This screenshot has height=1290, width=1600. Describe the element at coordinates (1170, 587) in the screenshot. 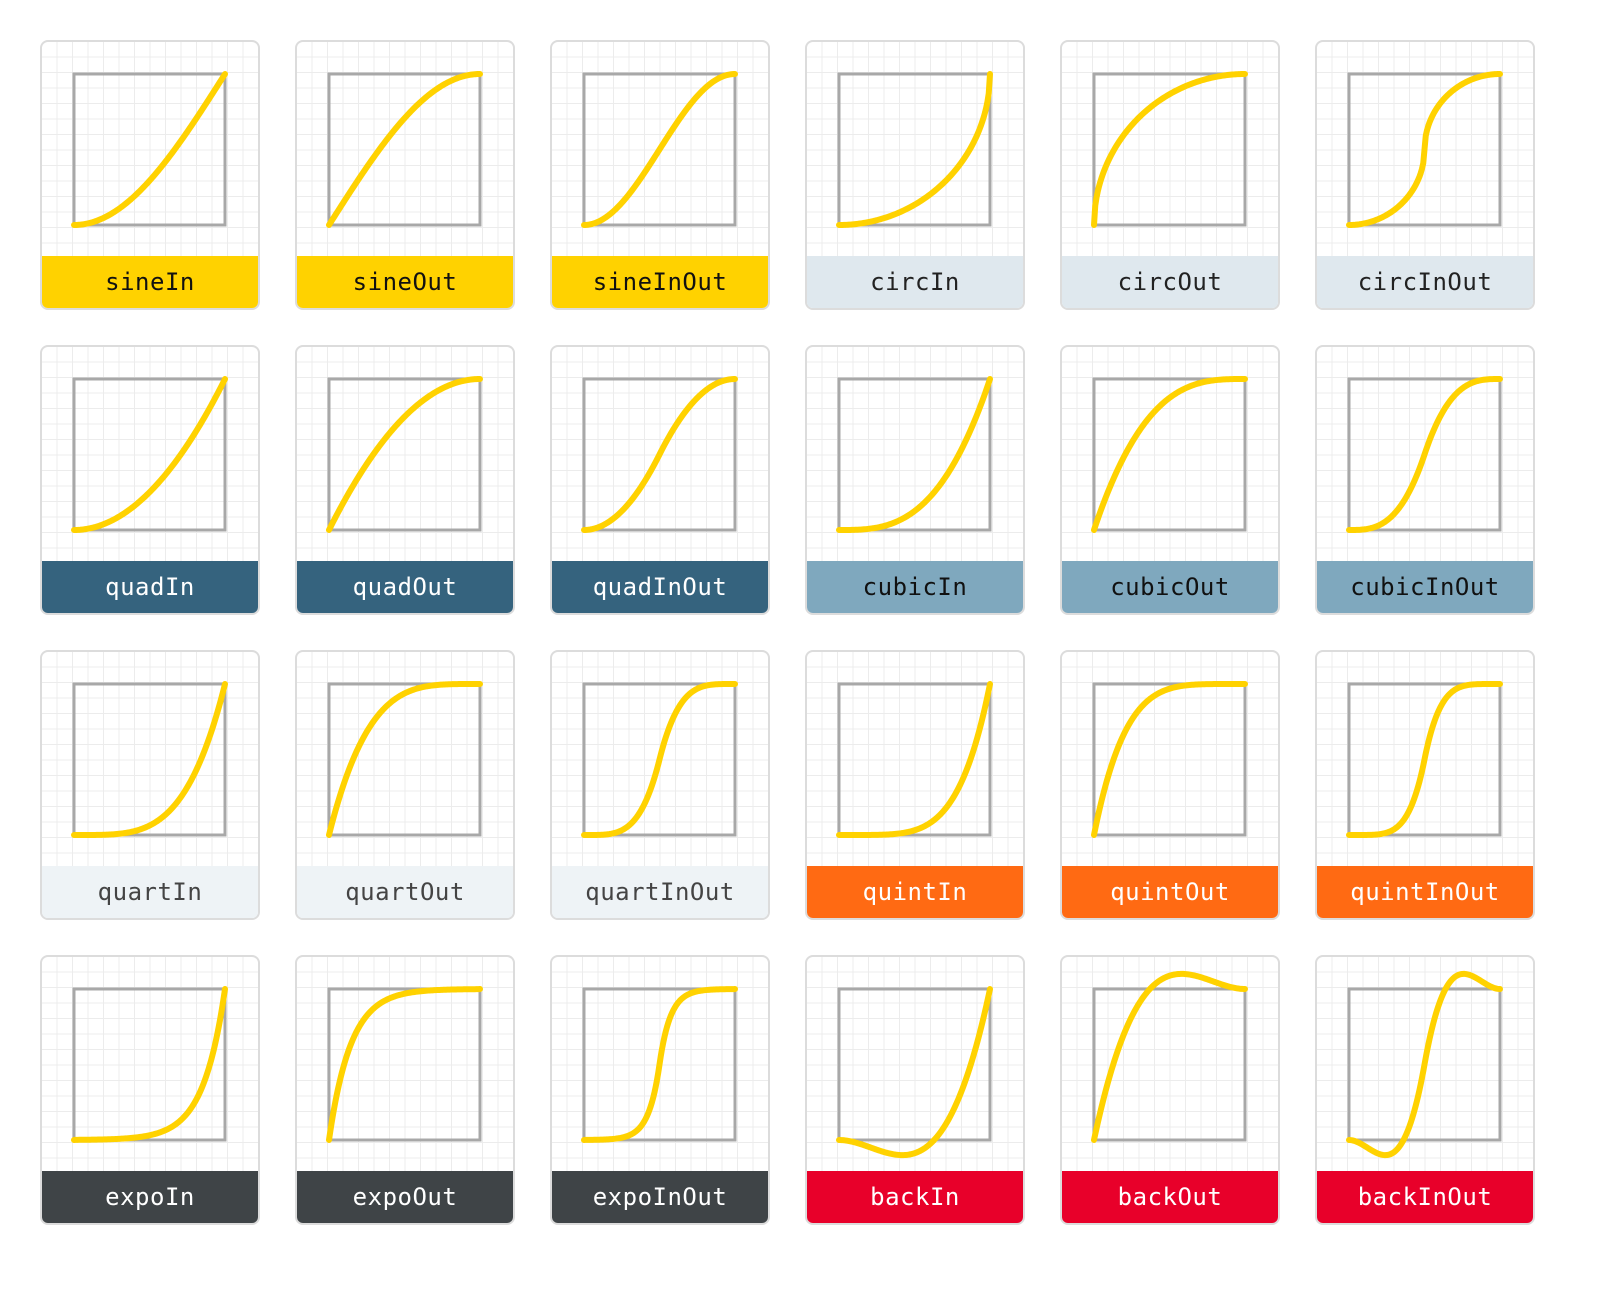

I see `easing-label: cubicOut` at that location.